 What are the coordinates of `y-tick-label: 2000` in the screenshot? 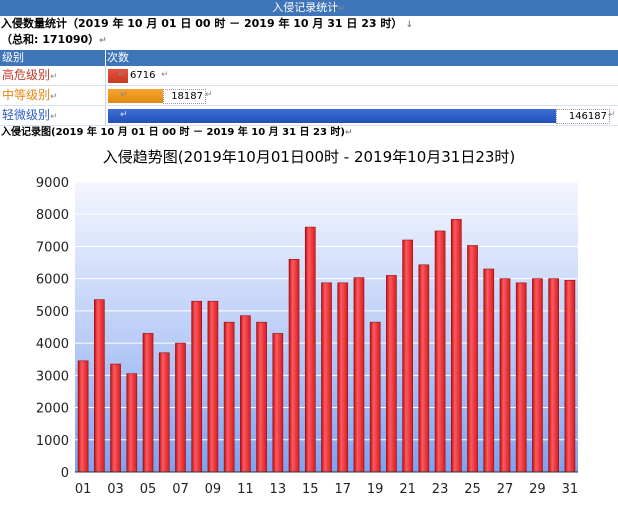 It's located at (52, 409).